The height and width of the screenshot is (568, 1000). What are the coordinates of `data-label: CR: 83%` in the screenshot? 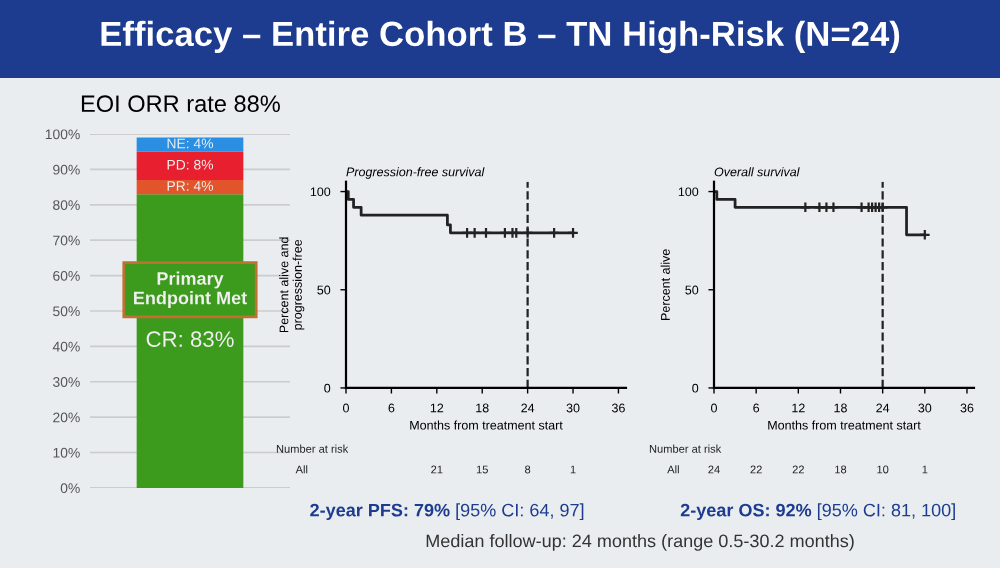 It's located at (190, 339).